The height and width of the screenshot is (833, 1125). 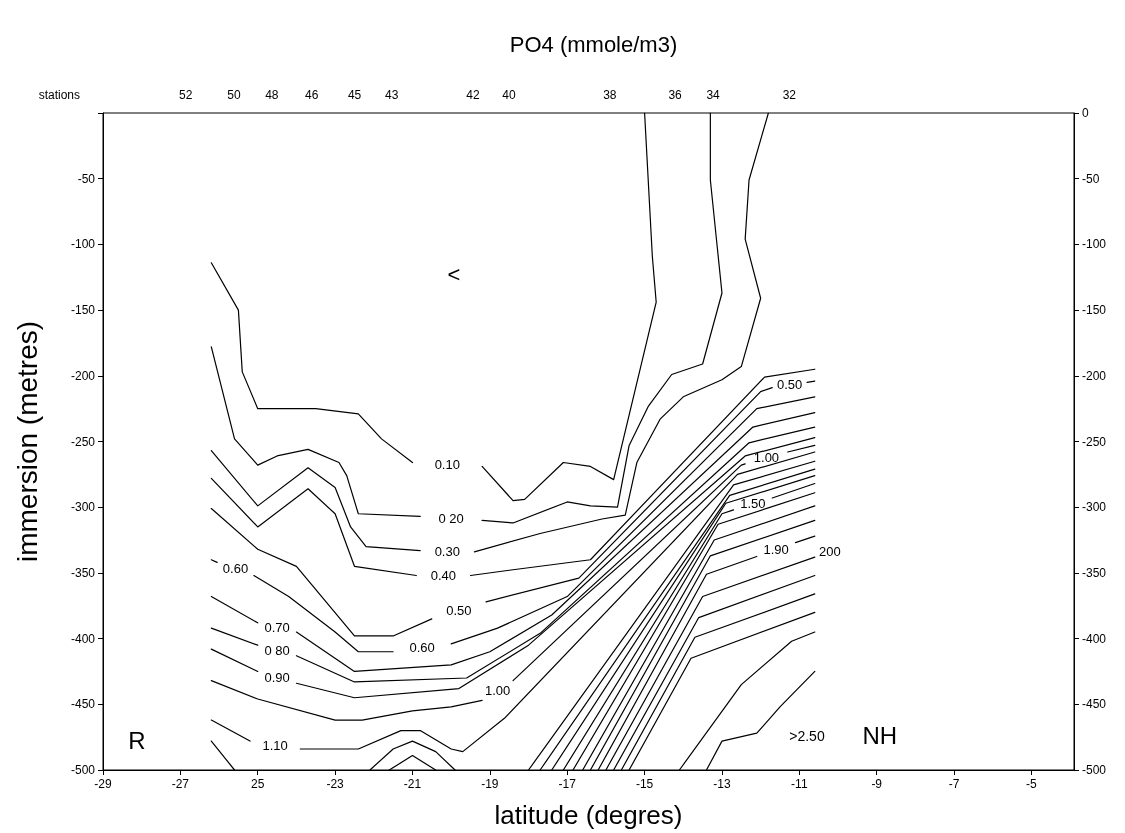 What do you see at coordinates (1094, 441) in the screenshot?
I see `y2-tick-label: -250` at bounding box center [1094, 441].